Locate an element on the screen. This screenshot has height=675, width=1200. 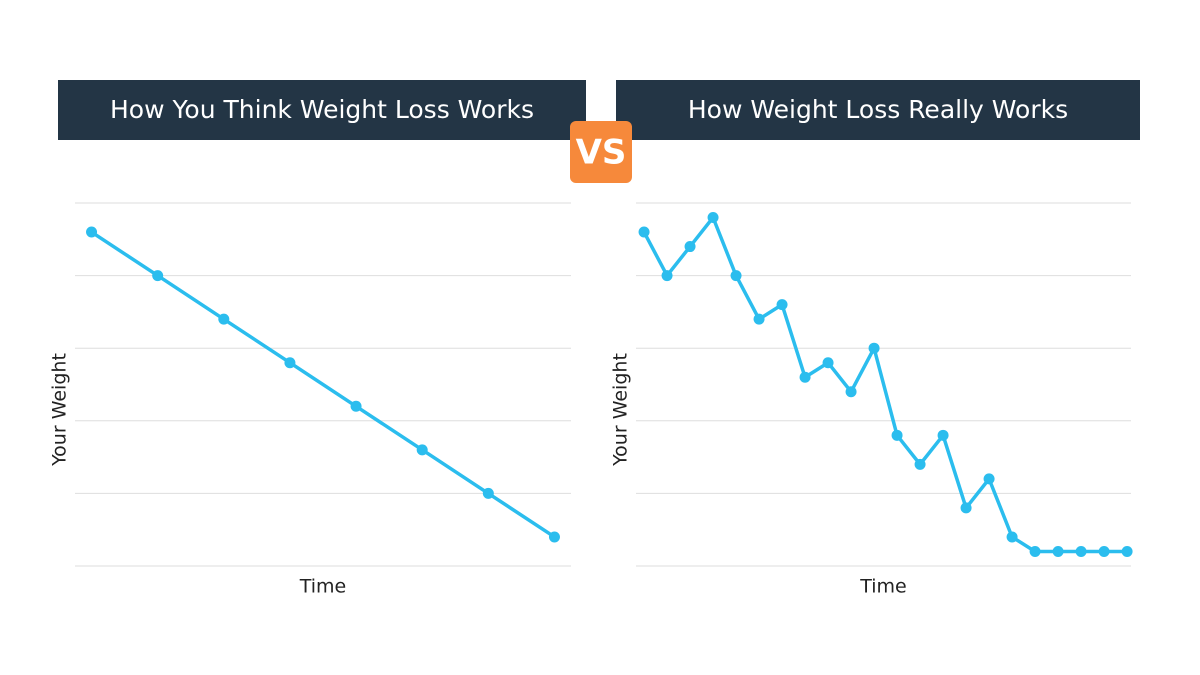
vs-badge is located at coordinates (601, 152).